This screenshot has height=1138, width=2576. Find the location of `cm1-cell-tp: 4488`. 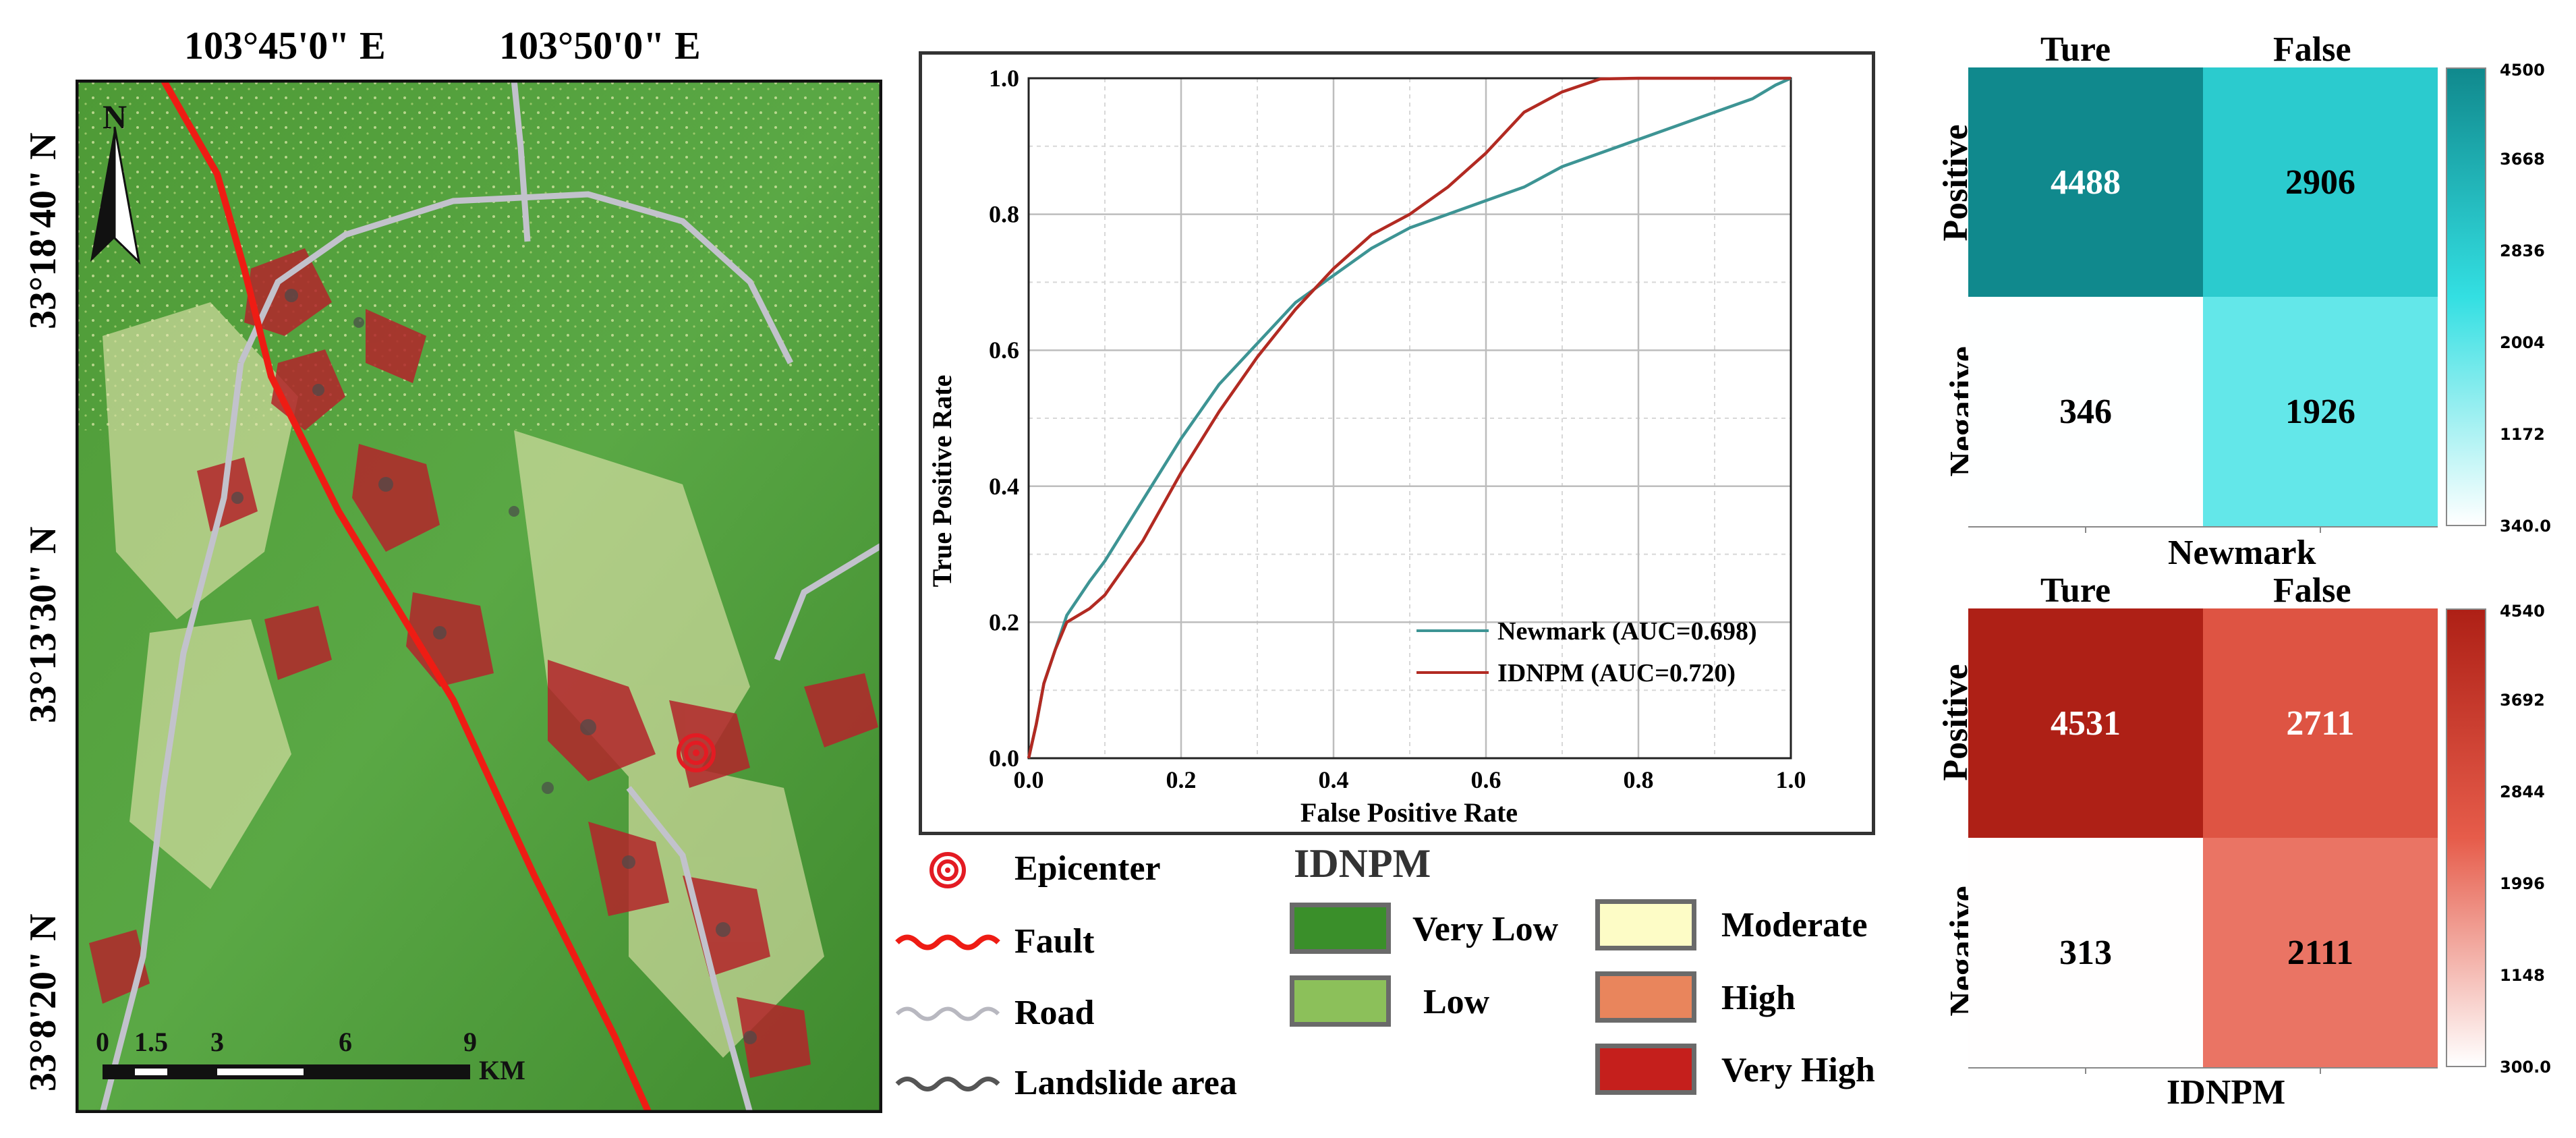

cm1-cell-tp: 4488 is located at coordinates (2085, 182).